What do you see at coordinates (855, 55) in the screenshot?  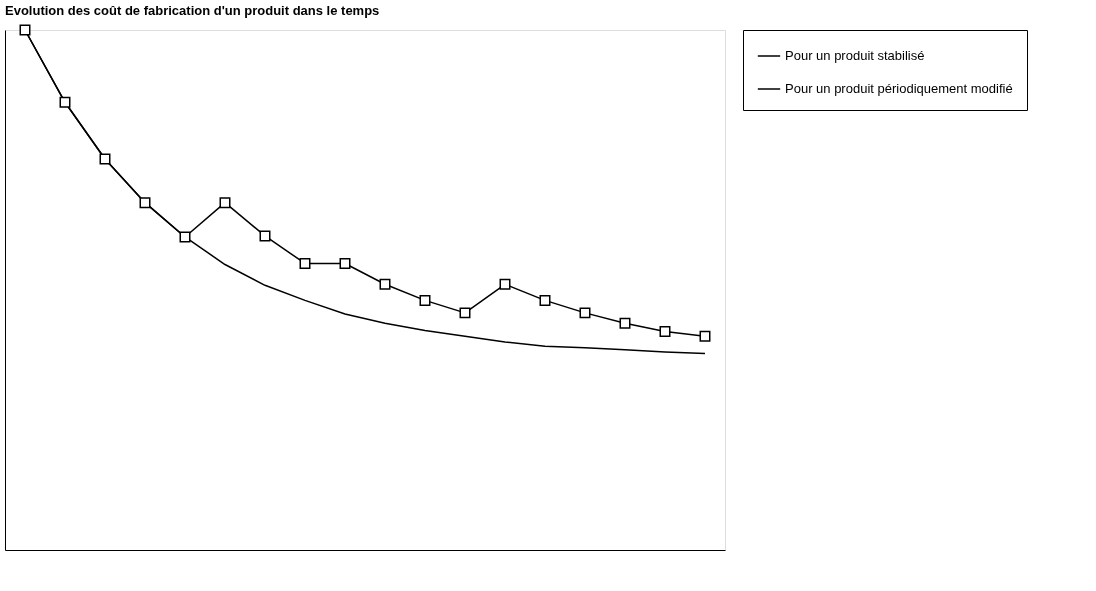 I see `legend-label: Pour un produit stabilisé` at bounding box center [855, 55].